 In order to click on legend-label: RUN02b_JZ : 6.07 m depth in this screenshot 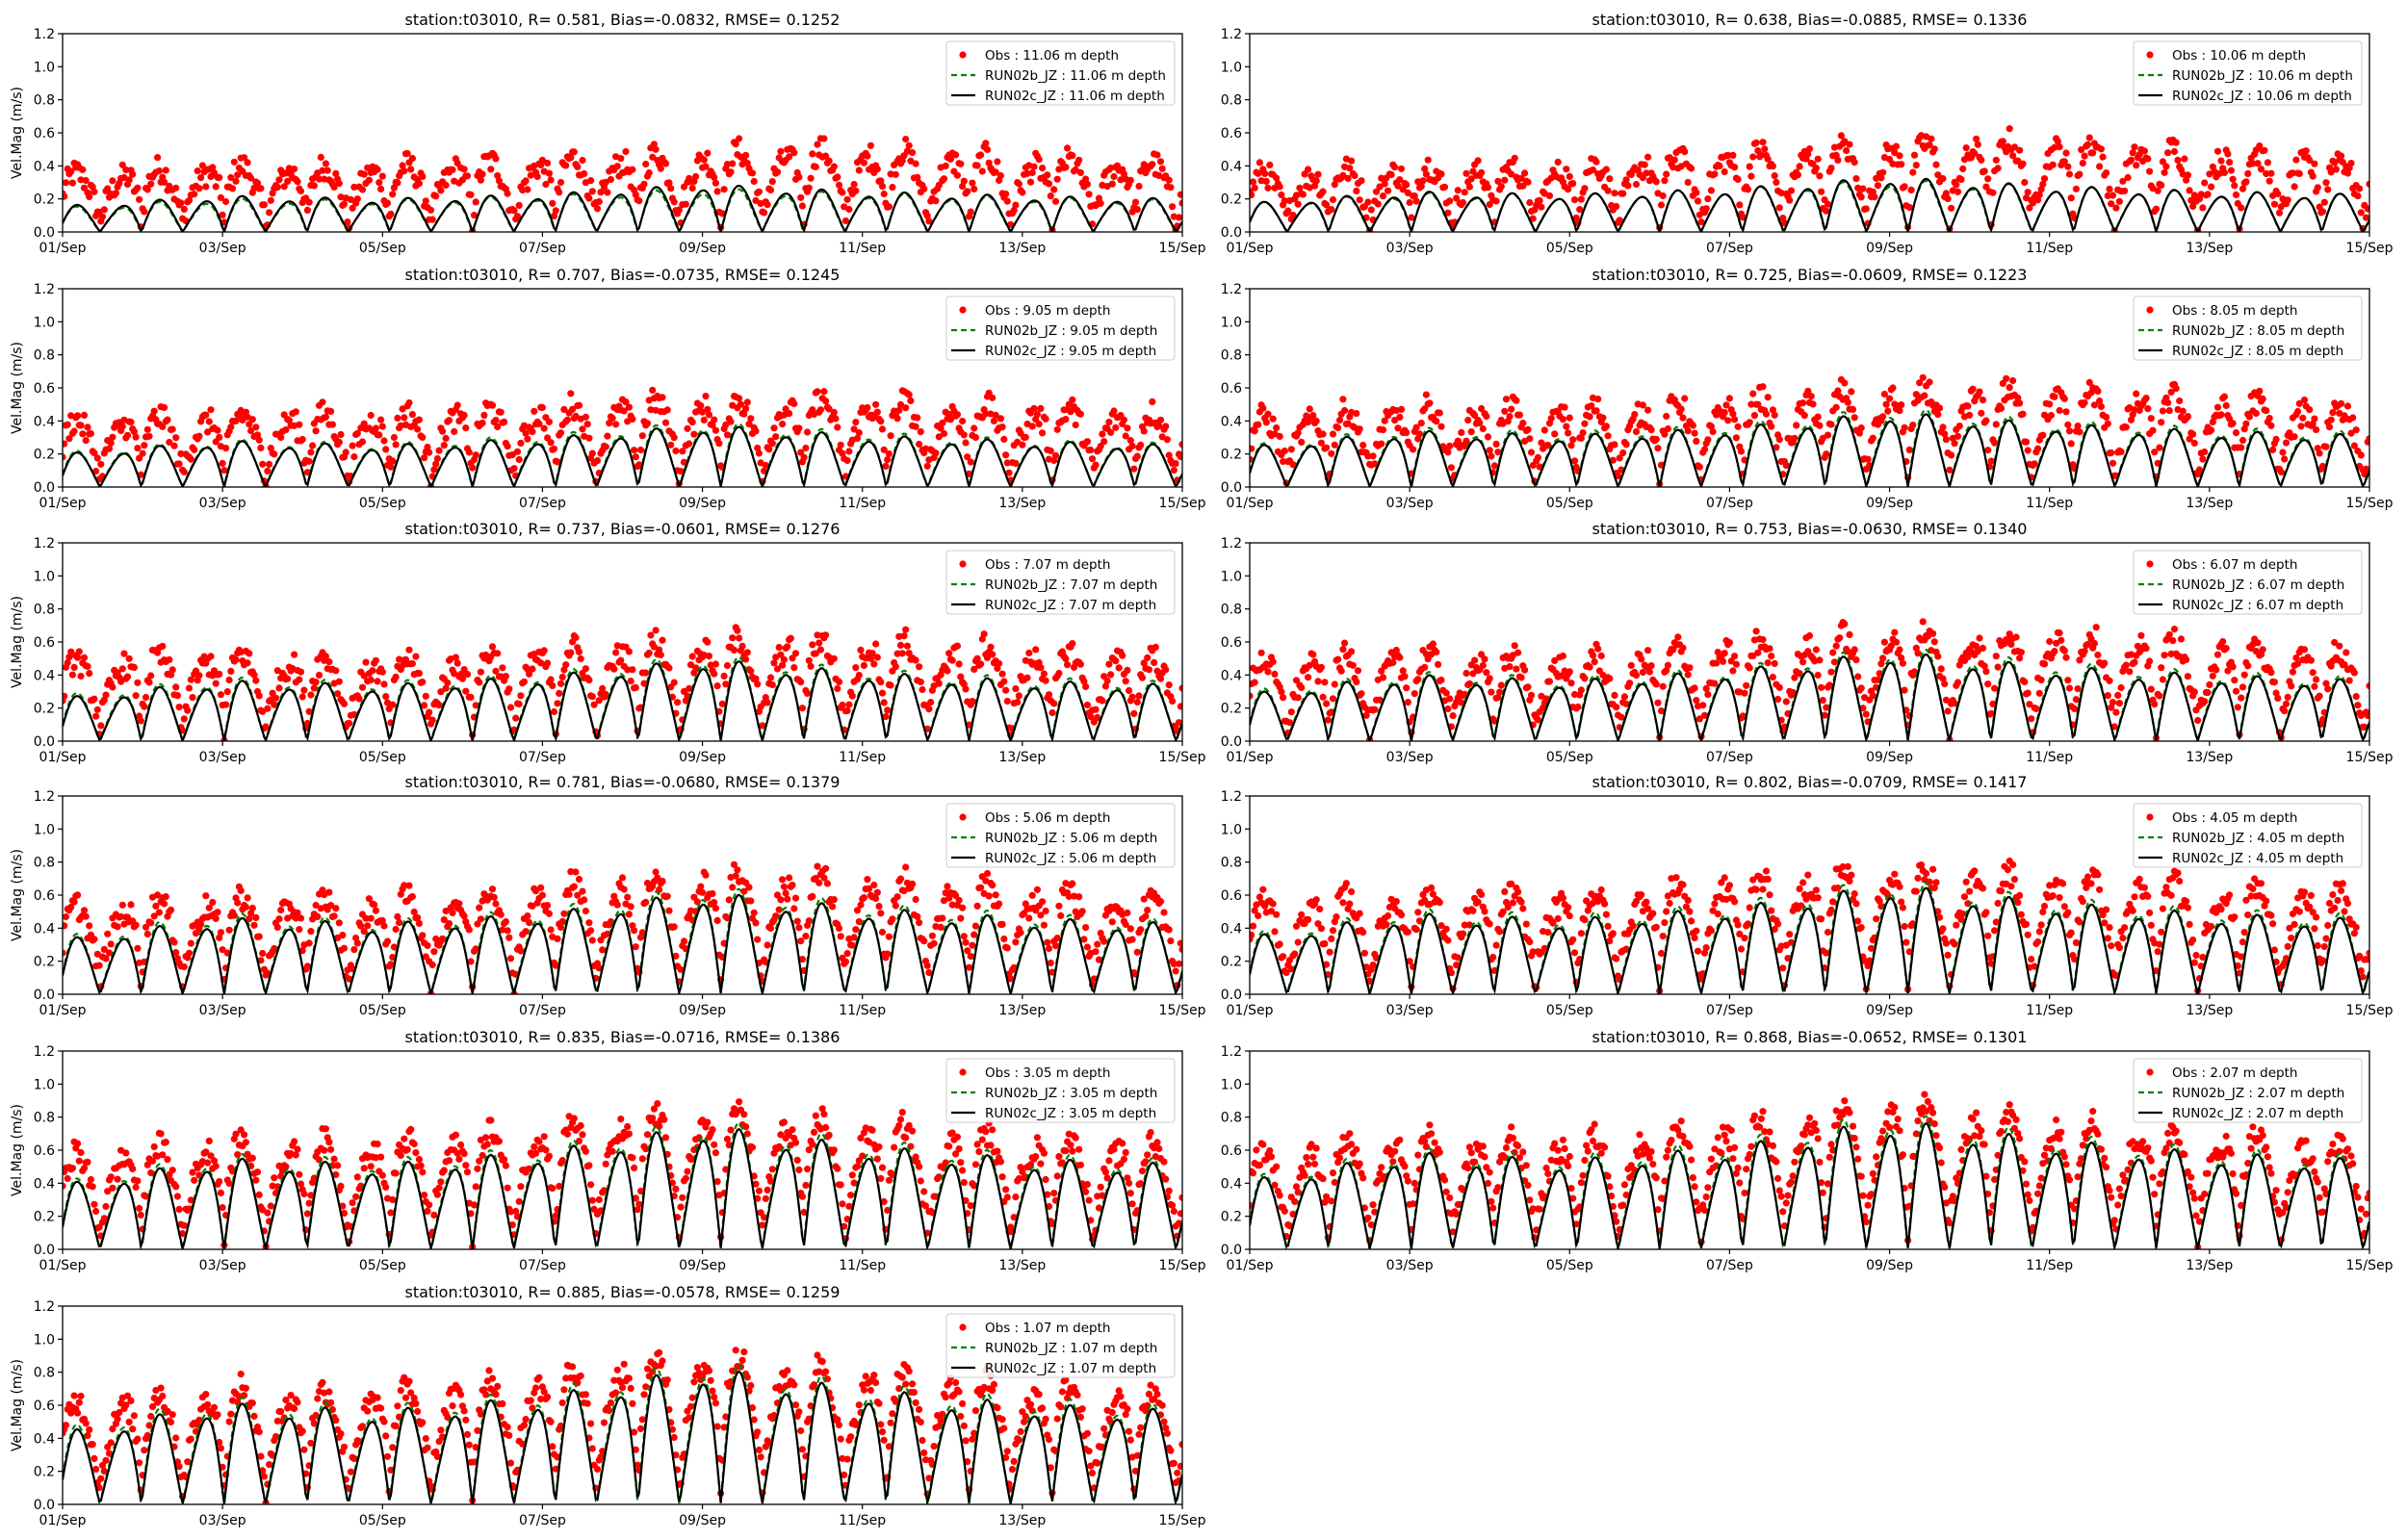, I will do `click(2258, 585)`.